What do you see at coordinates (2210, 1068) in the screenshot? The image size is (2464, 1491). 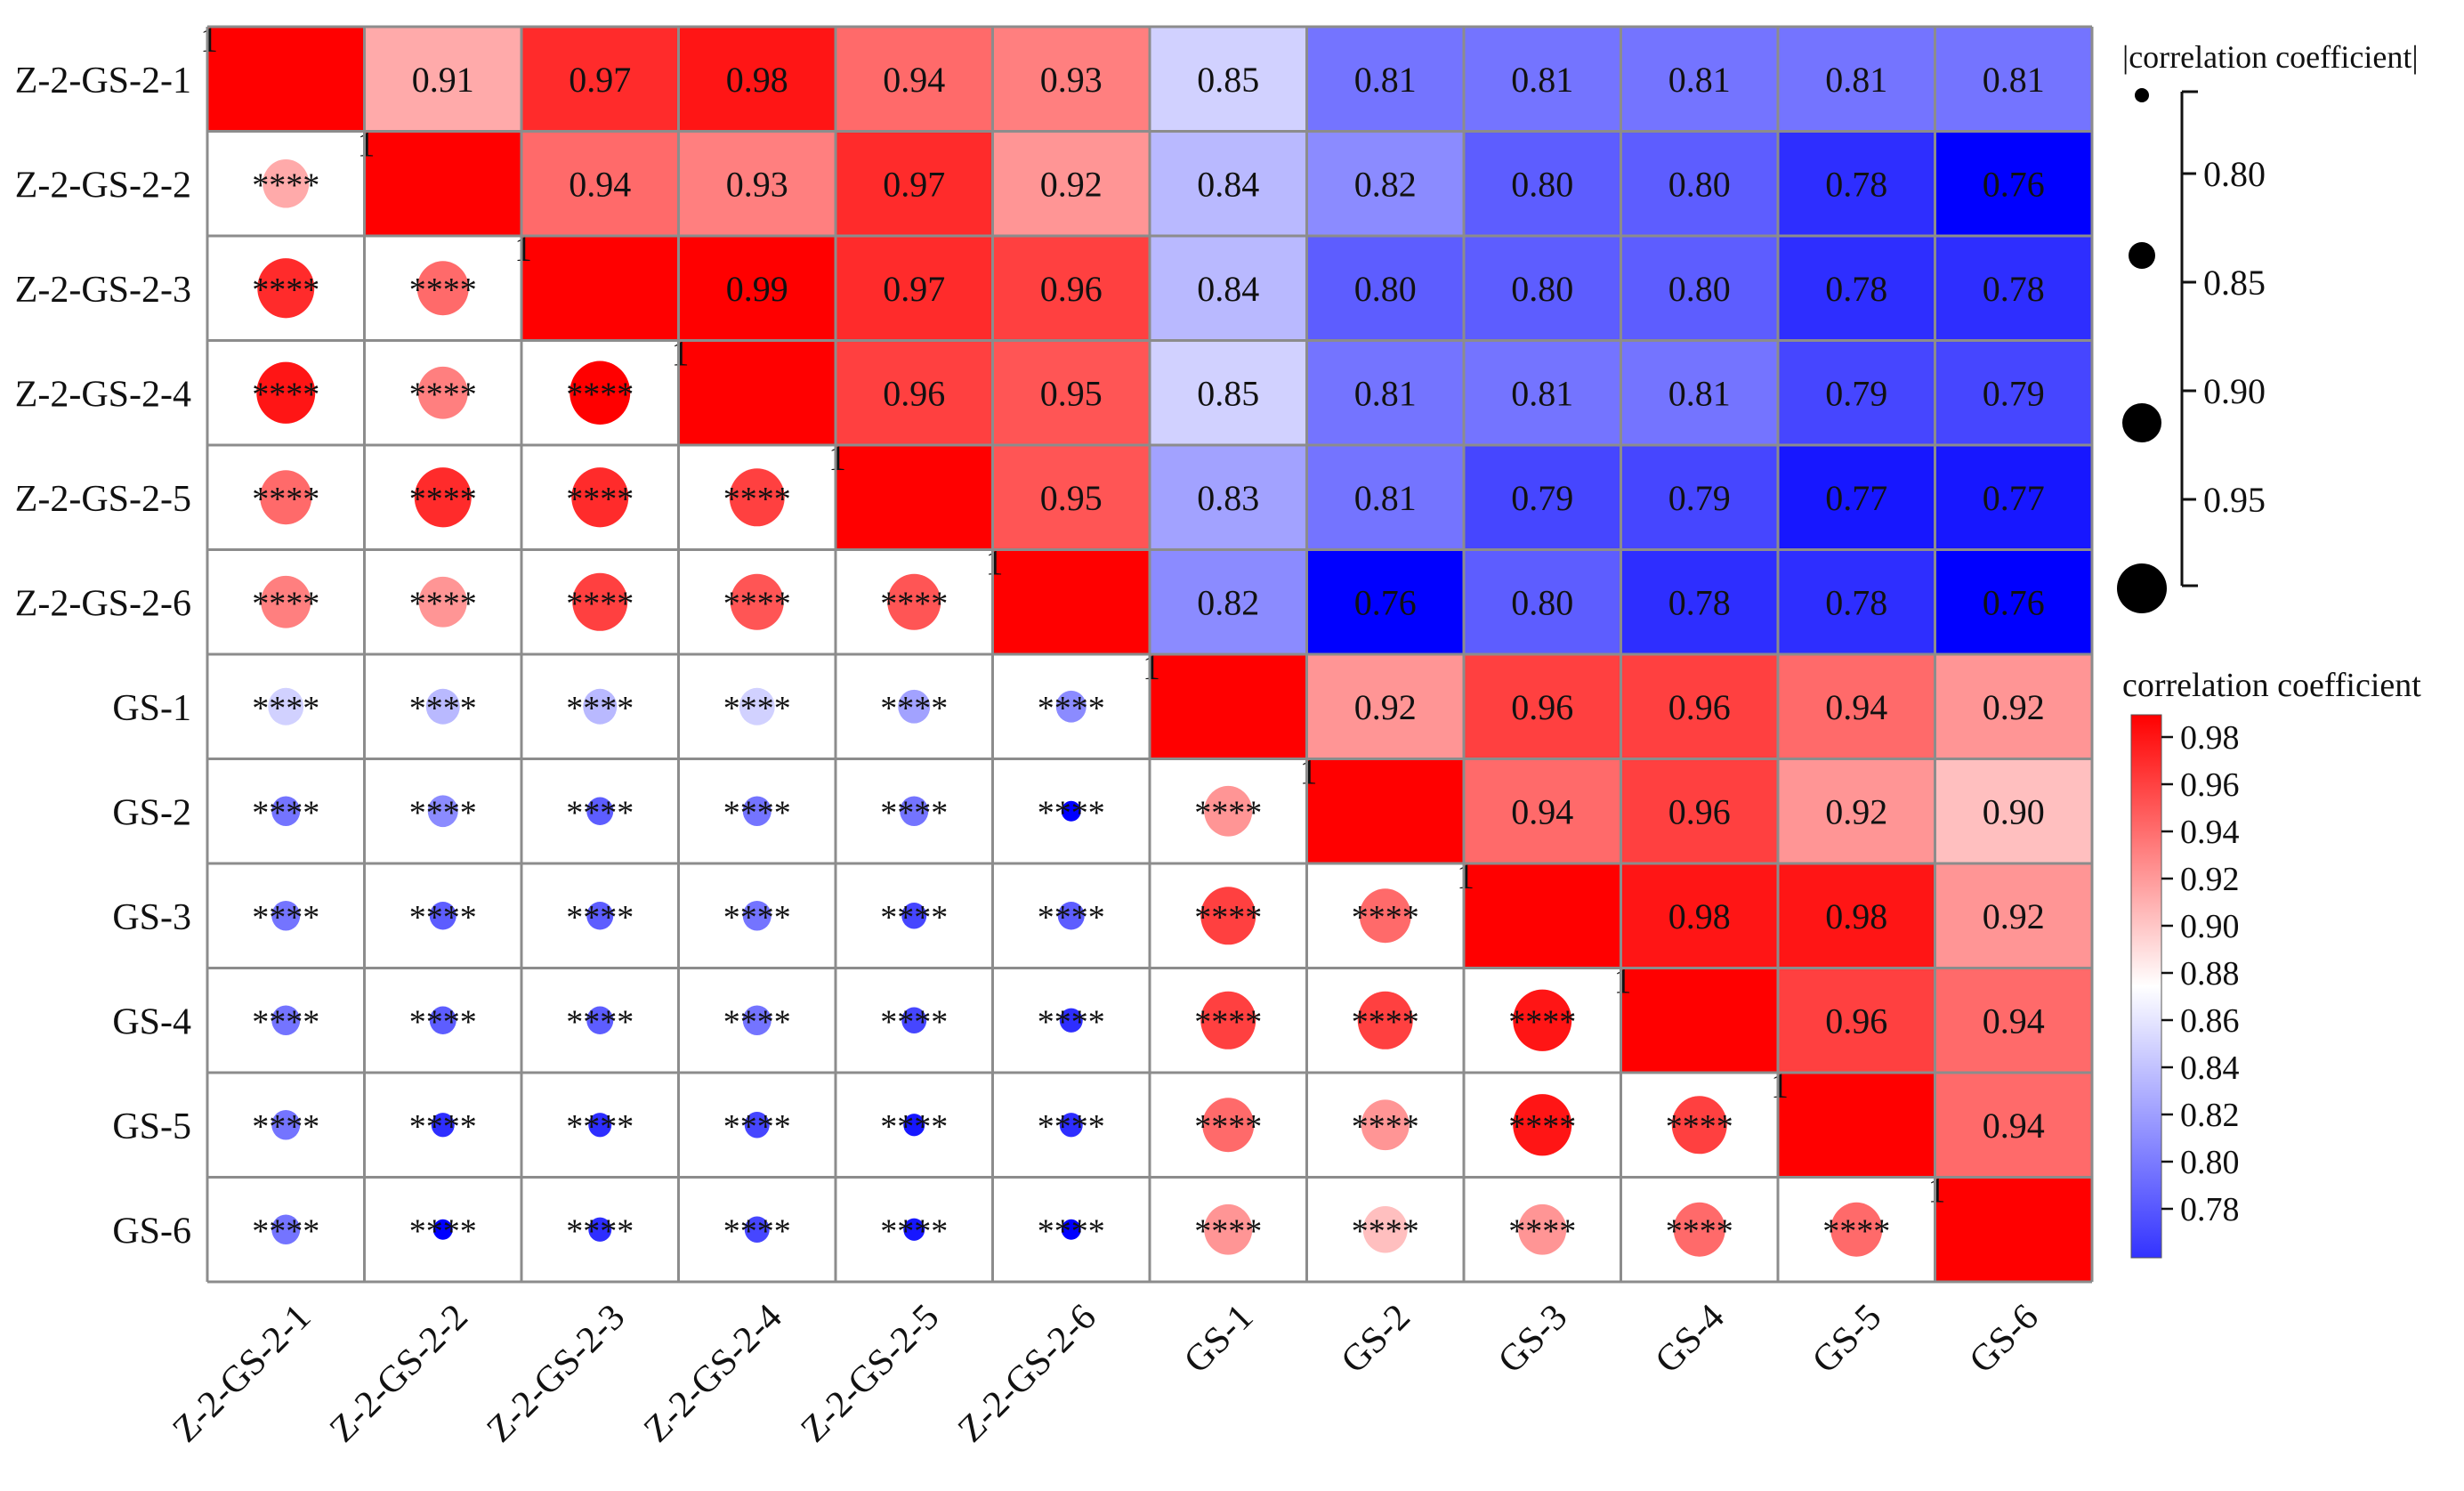 I see `color-legend-tick-label: 0.84` at bounding box center [2210, 1068].